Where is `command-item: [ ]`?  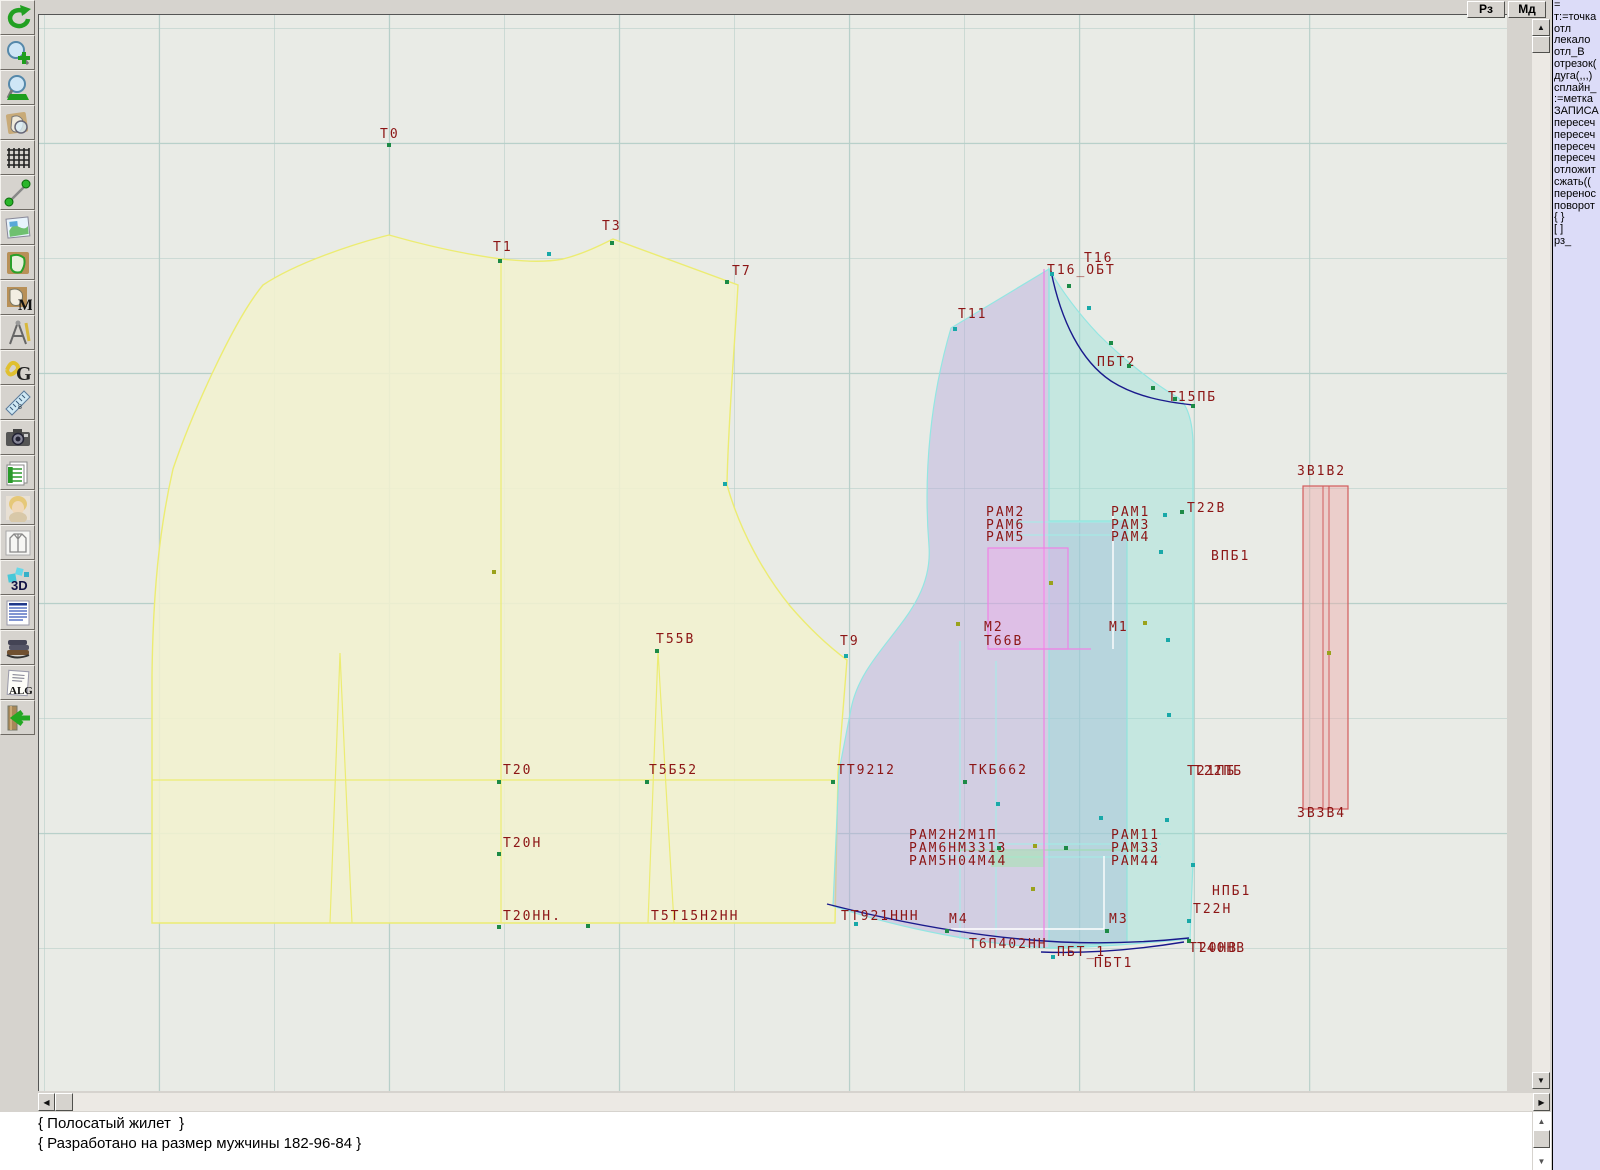
command-item: [ ] is located at coordinates (1559, 229).